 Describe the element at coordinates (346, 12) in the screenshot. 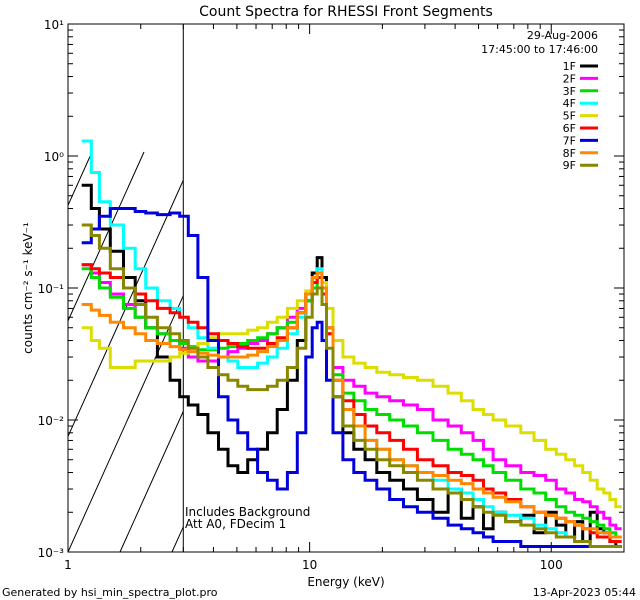

I see `chart-title: Count Spectra for RHESSI Front Segments` at that location.